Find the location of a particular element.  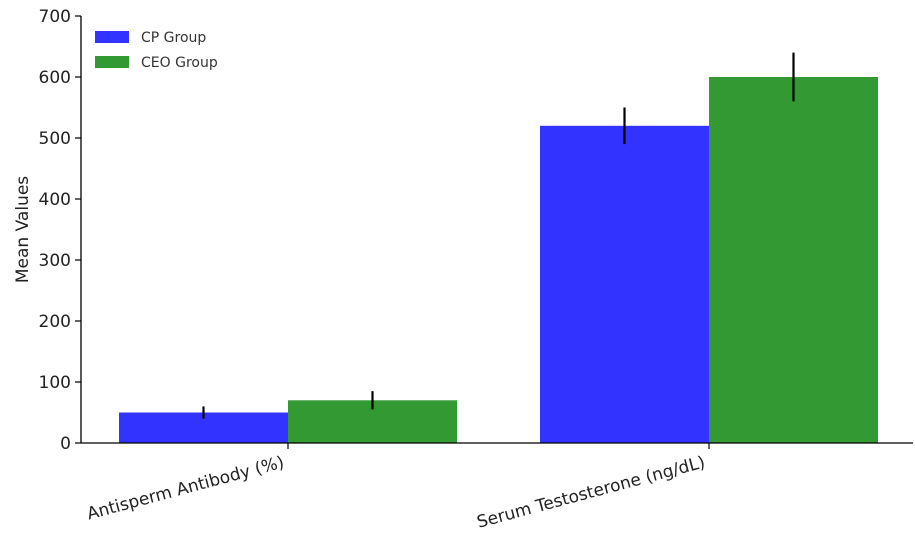

legend: CP Group CEO Group is located at coordinates (156, 50).